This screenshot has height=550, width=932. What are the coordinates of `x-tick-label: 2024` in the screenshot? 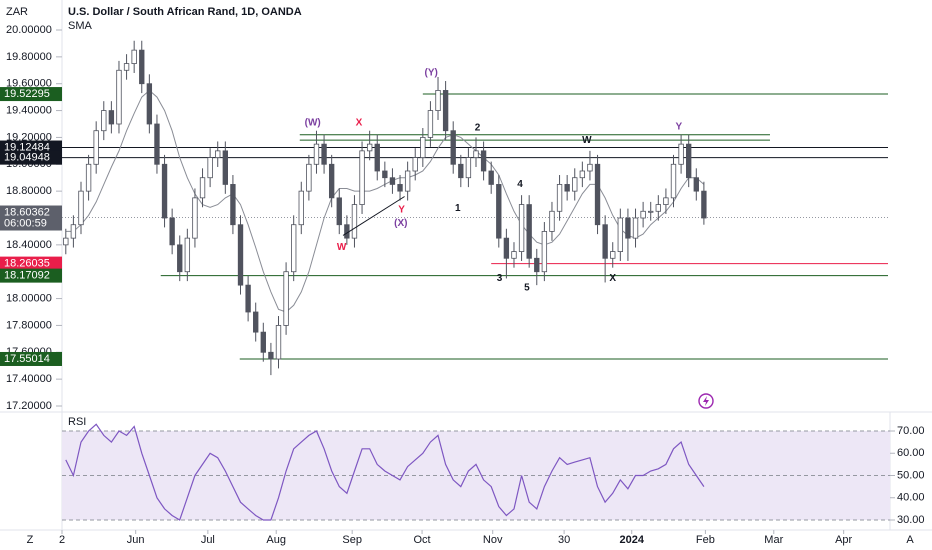 It's located at (631, 540).